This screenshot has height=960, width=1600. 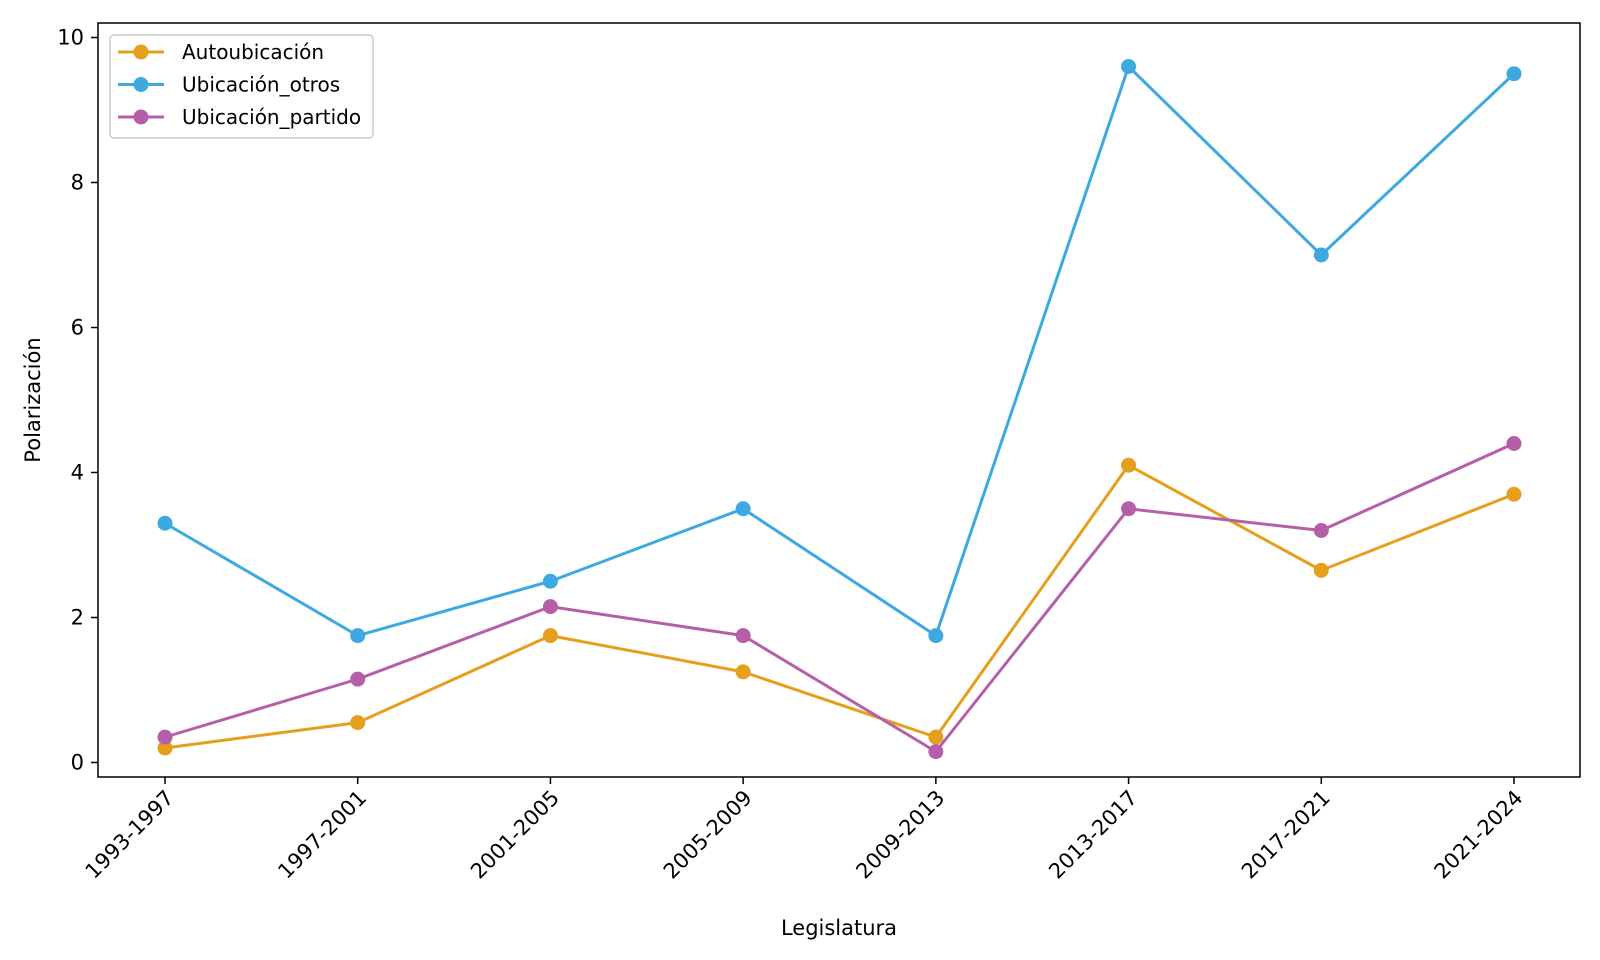 I want to click on y-tick-label: 4, so click(x=77, y=473).